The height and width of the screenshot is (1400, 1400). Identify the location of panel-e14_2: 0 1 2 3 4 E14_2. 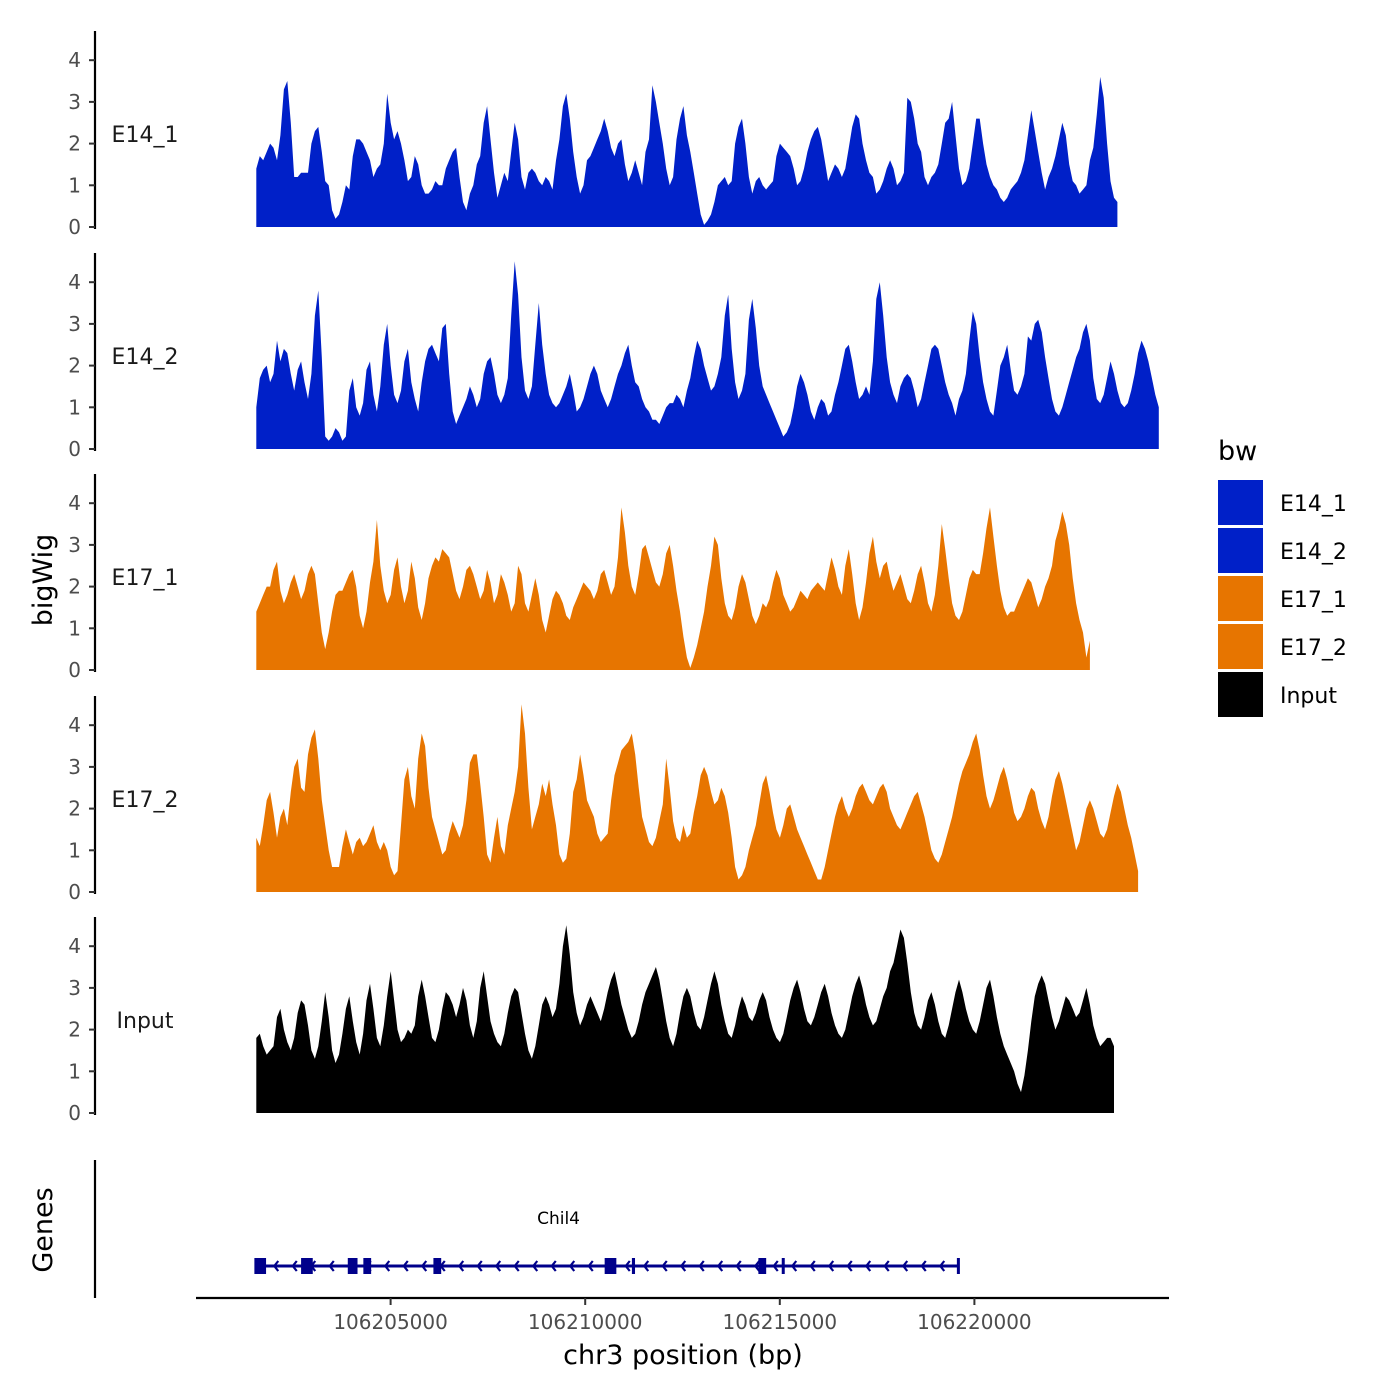
(613, 357).